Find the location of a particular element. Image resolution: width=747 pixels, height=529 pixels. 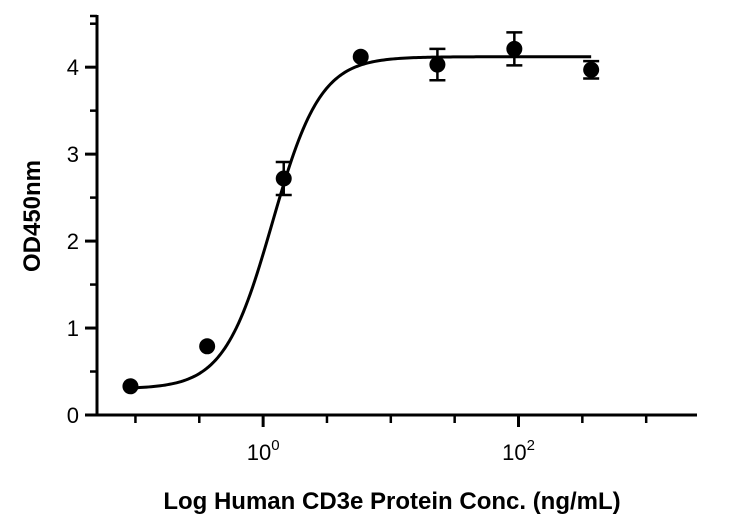

y-tick-label: 3 is located at coordinates (73, 154).